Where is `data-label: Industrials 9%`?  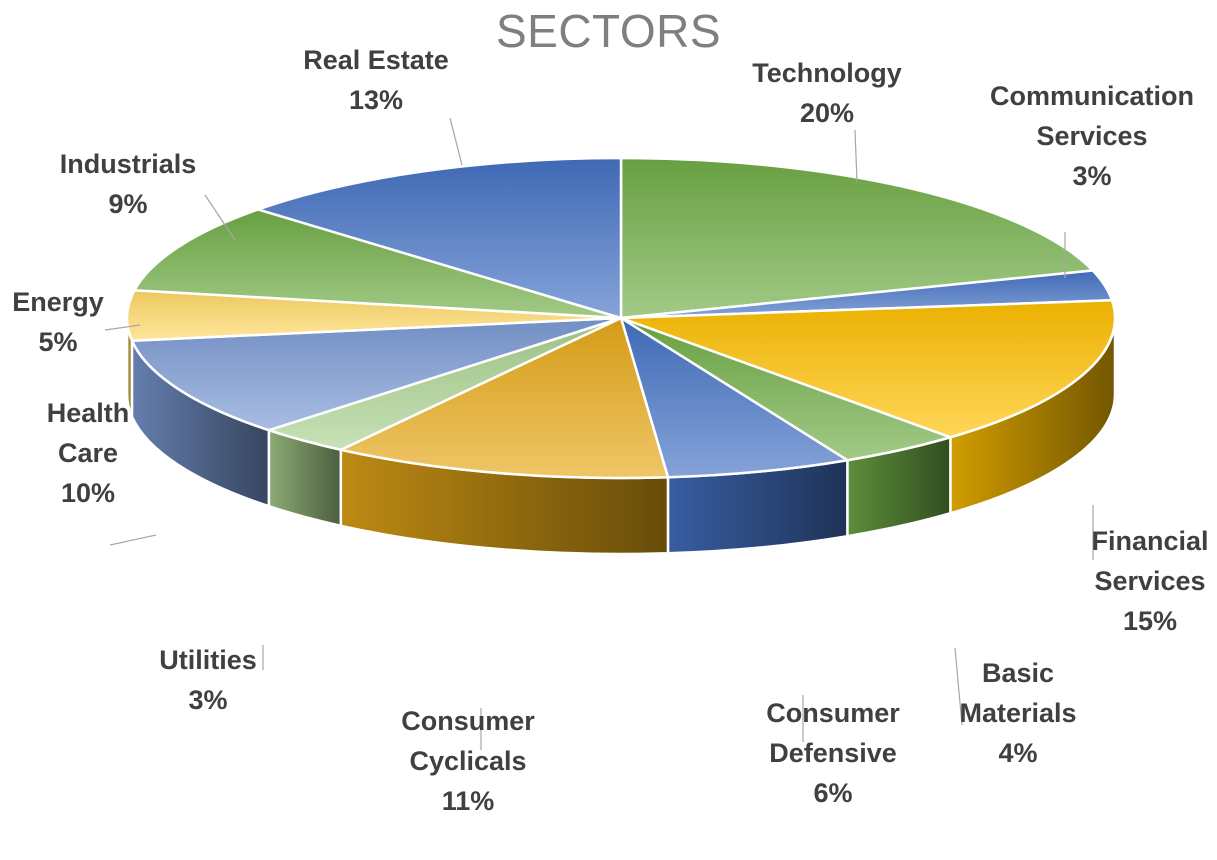 data-label: Industrials 9% is located at coordinates (128, 184).